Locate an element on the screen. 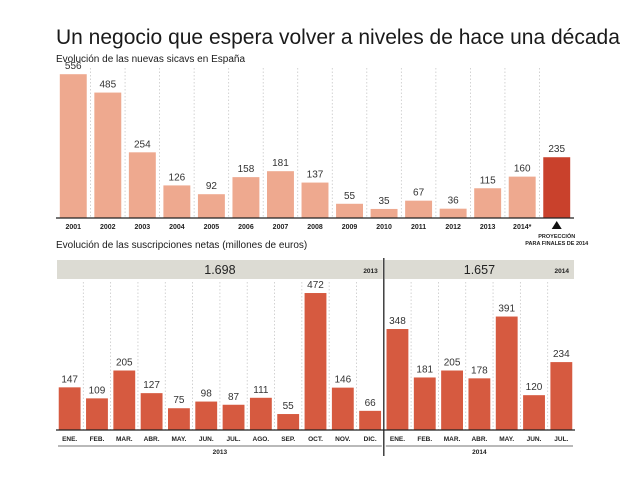  chart2-year-label: 2013 is located at coordinates (220, 452).